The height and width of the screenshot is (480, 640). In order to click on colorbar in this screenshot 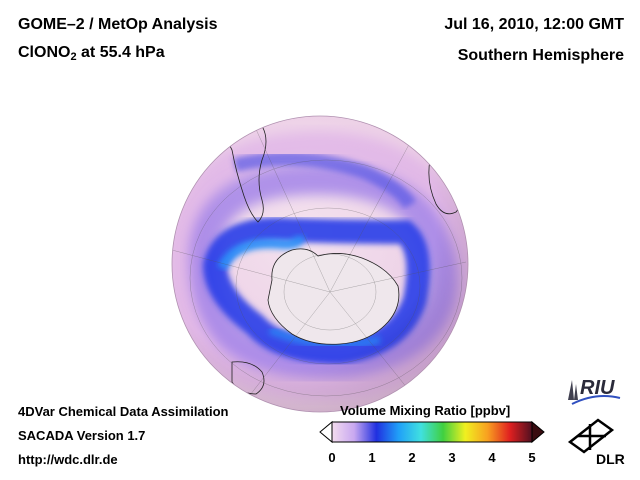, I will do `click(432, 432)`.